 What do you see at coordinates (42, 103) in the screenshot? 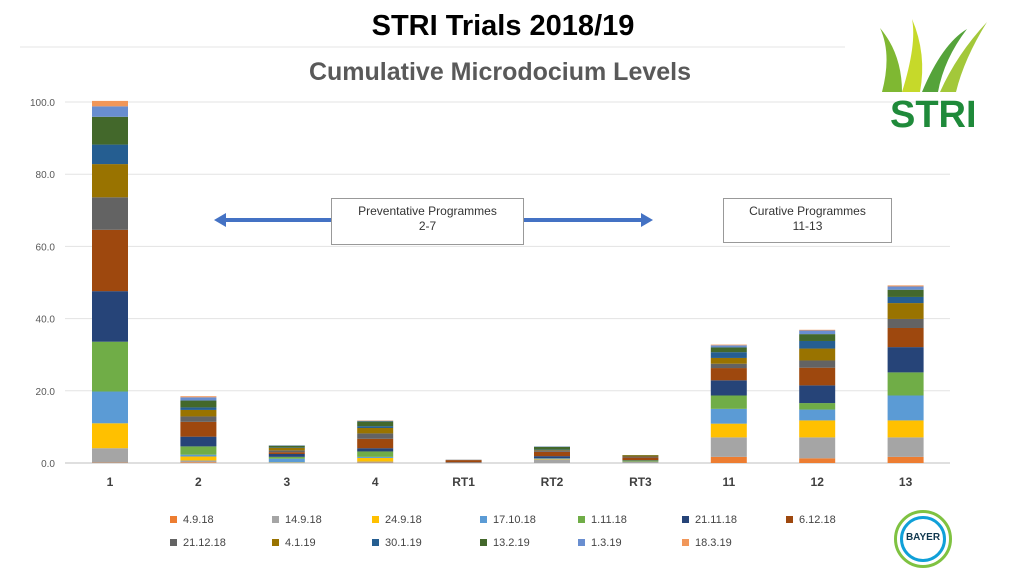
I see `y-tick-label: 100.0` at bounding box center [42, 103].